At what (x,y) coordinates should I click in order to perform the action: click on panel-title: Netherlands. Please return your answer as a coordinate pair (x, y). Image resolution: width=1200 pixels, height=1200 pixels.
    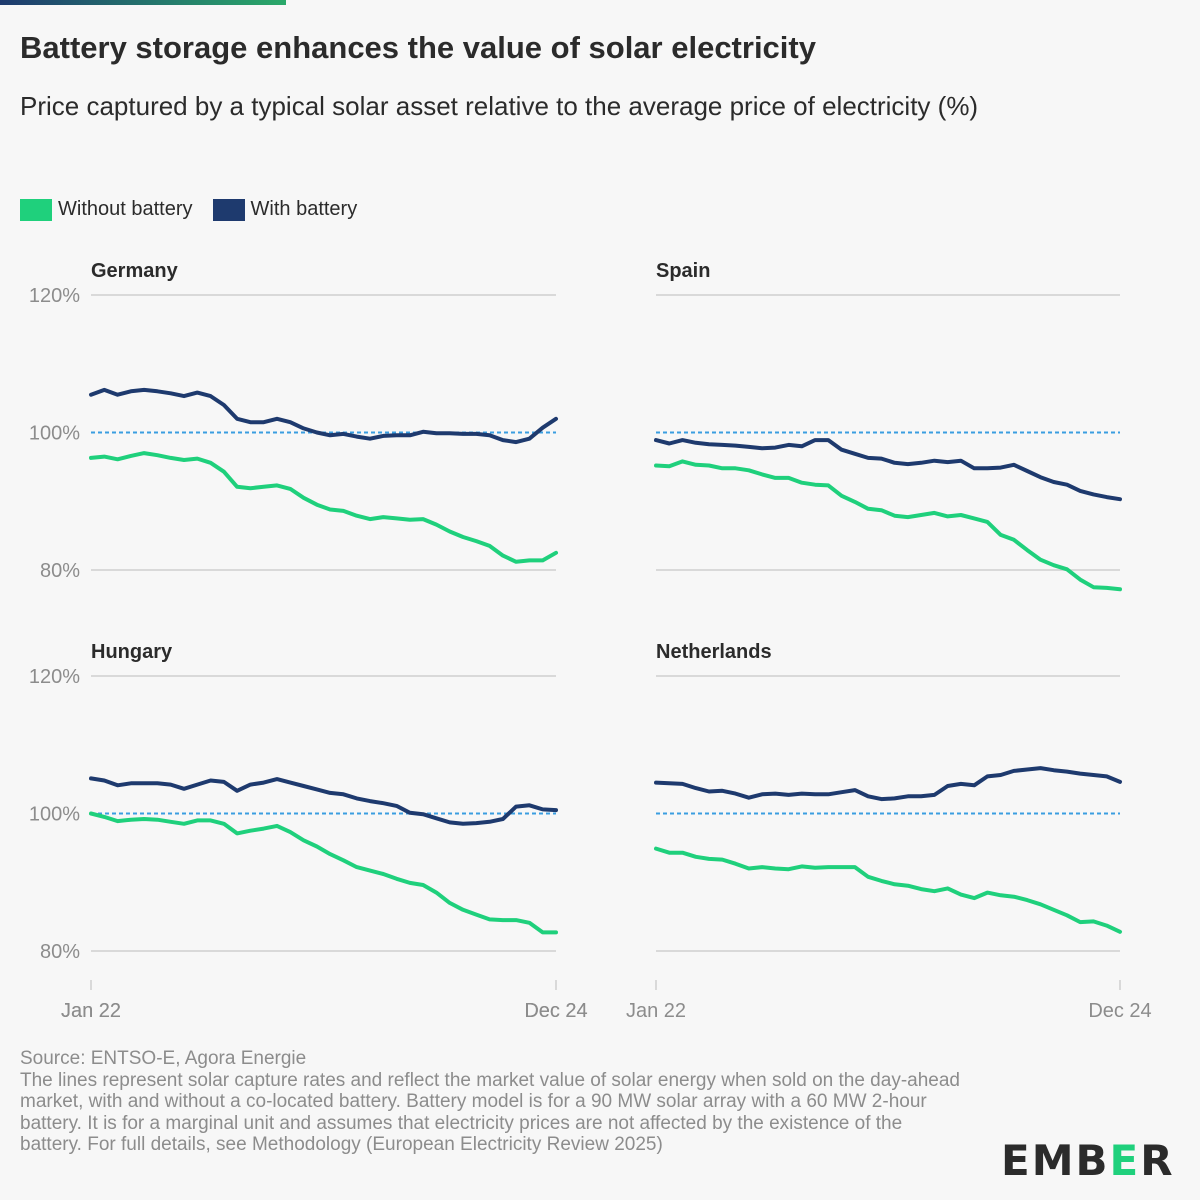
    Looking at the image, I should click on (714, 652).